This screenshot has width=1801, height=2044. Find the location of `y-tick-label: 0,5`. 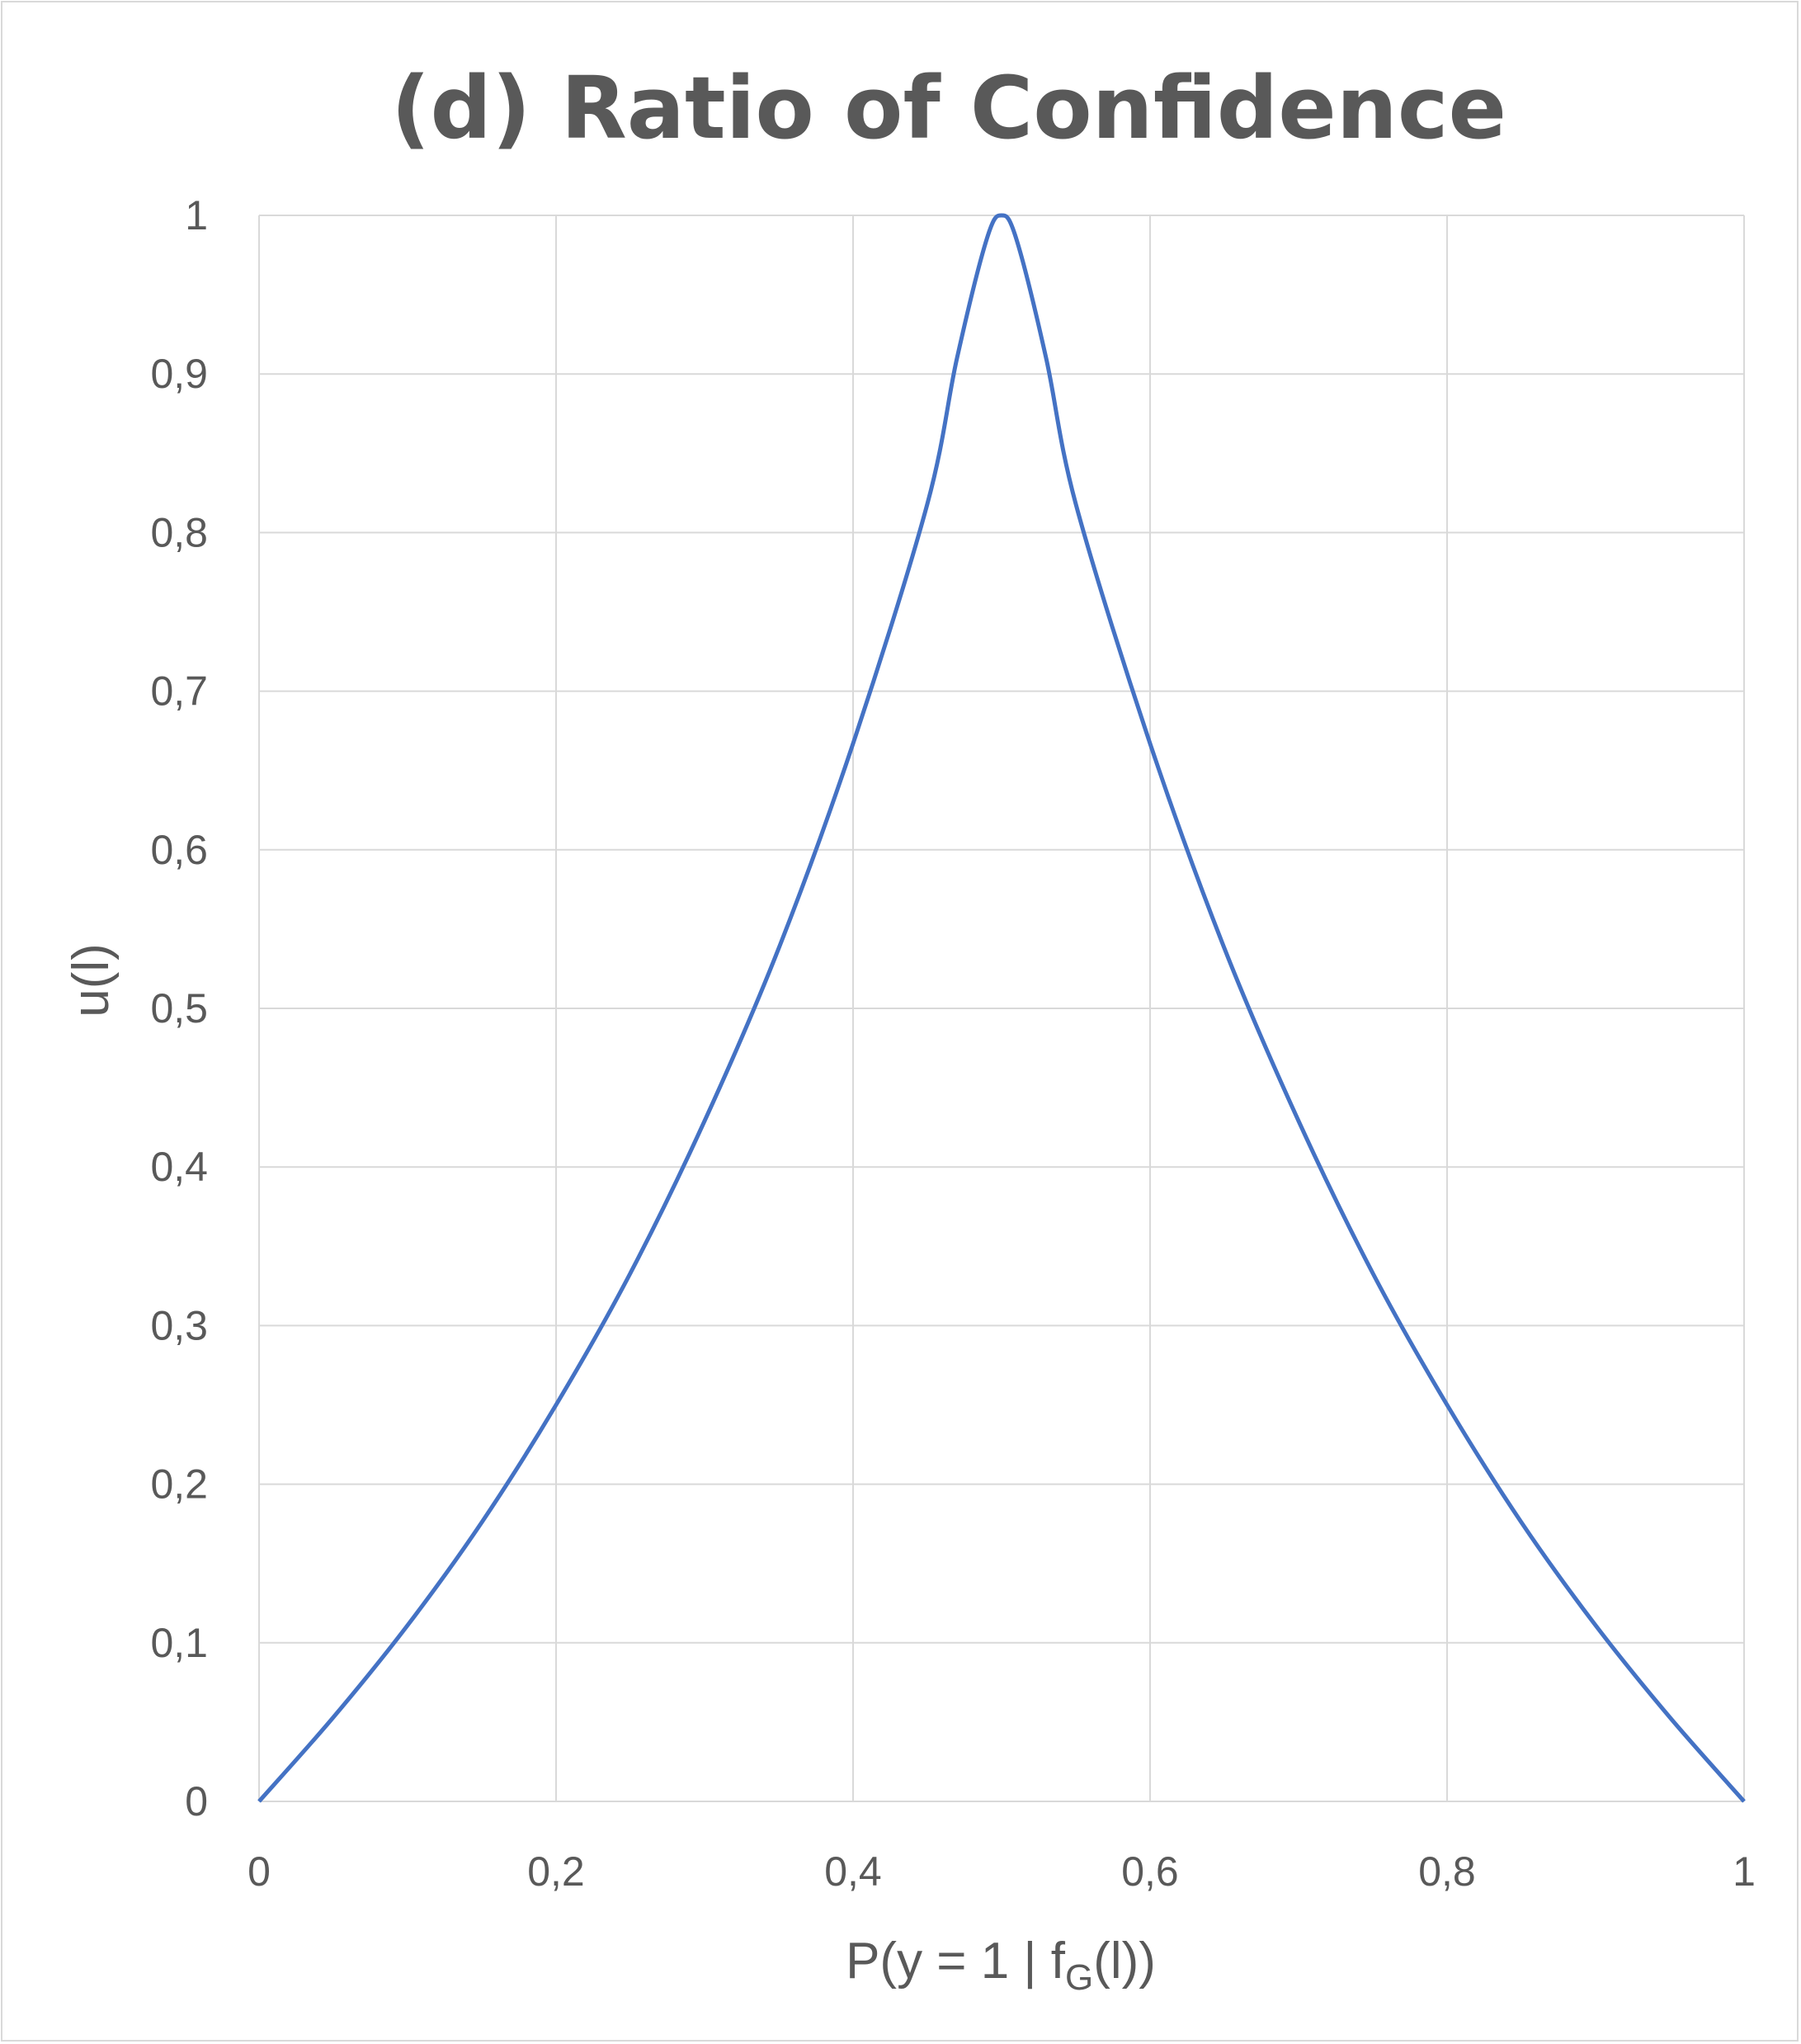

y-tick-label: 0,5 is located at coordinates (179, 1008).